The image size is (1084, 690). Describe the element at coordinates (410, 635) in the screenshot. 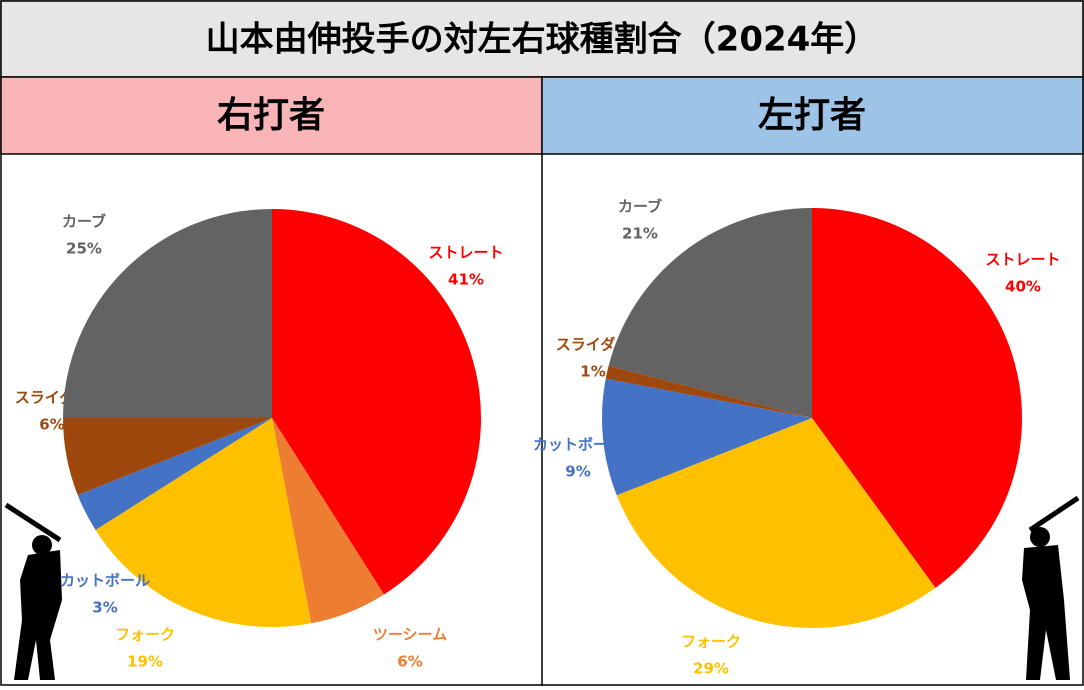

I see `slice-label: ツーシーム` at that location.